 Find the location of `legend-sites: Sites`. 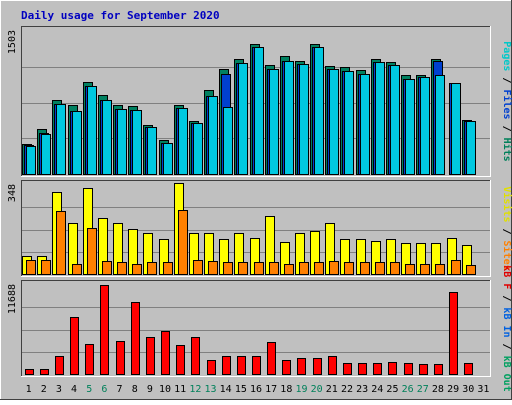

legend-sites: Sites is located at coordinates (506, 256).